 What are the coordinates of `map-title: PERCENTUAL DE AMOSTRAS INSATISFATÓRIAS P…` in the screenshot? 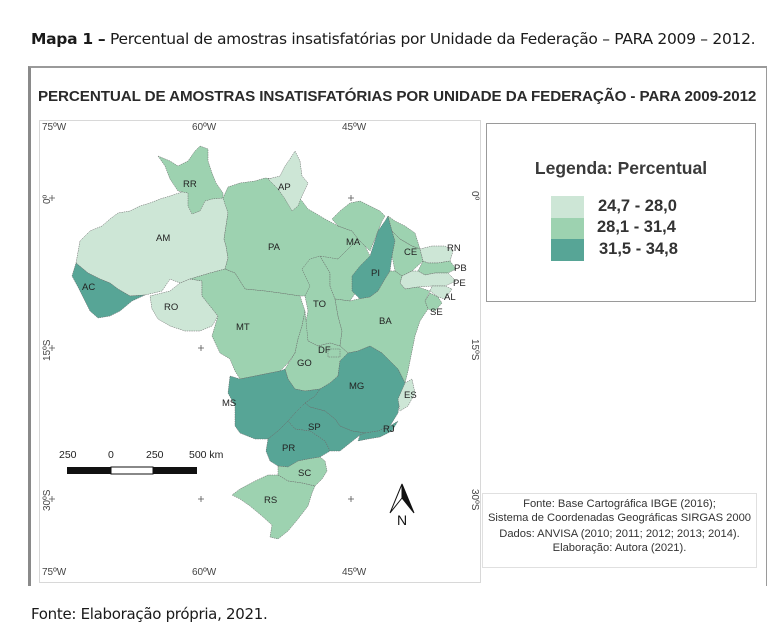 It's located at (397, 96).